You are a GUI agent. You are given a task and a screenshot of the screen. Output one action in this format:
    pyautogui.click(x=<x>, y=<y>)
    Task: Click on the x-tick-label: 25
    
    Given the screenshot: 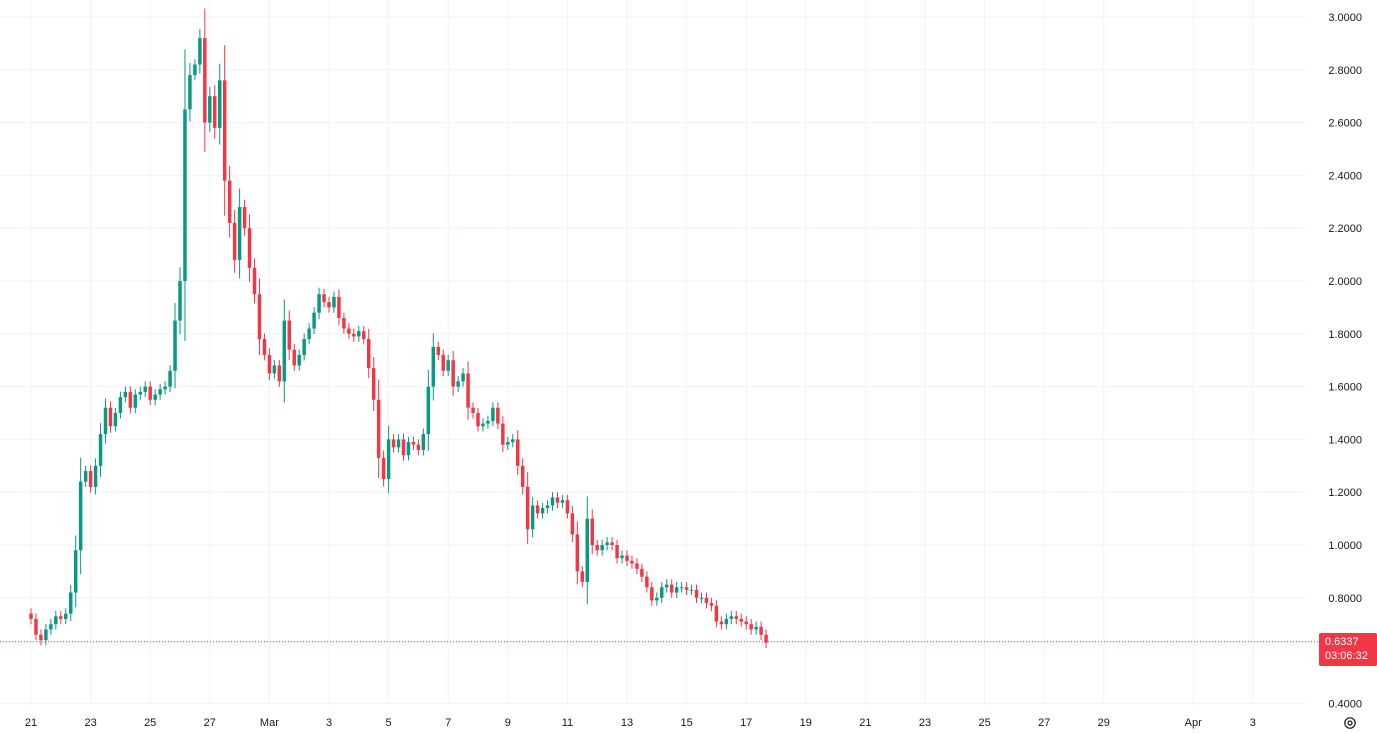 What is the action you would take?
    pyautogui.click(x=984, y=723)
    